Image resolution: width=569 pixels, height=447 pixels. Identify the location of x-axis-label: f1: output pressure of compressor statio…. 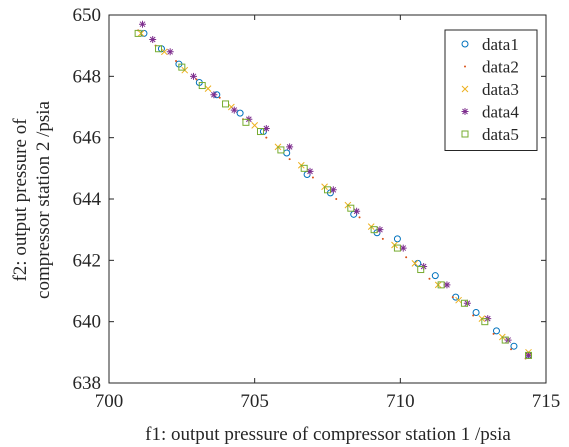
(328, 434).